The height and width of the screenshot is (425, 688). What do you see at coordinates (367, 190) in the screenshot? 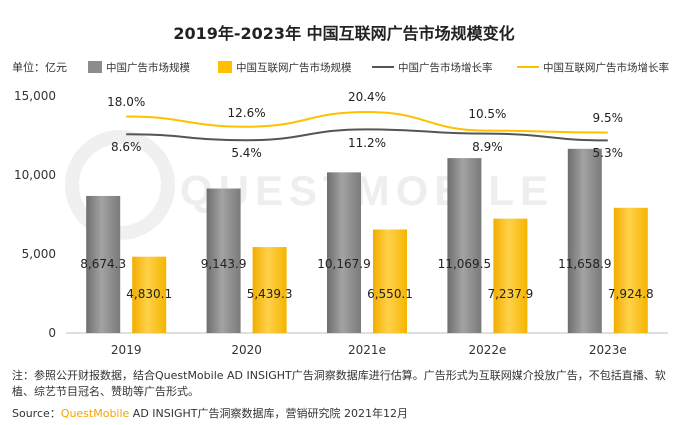
I see `watermark: QUESTMOBILE` at bounding box center [367, 190].